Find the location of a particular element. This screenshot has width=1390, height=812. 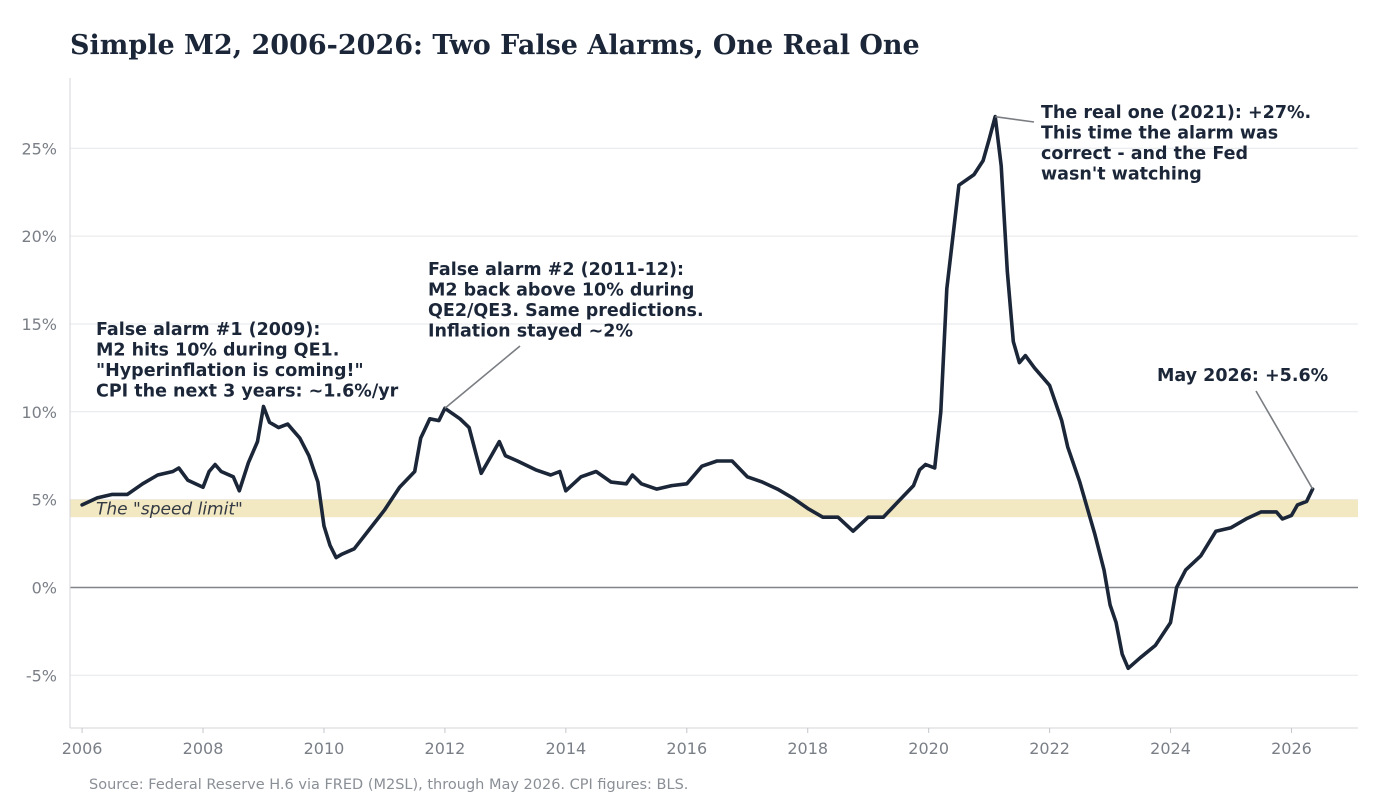

annotation-line: "Hyperinflation is coming!" is located at coordinates (230, 371).